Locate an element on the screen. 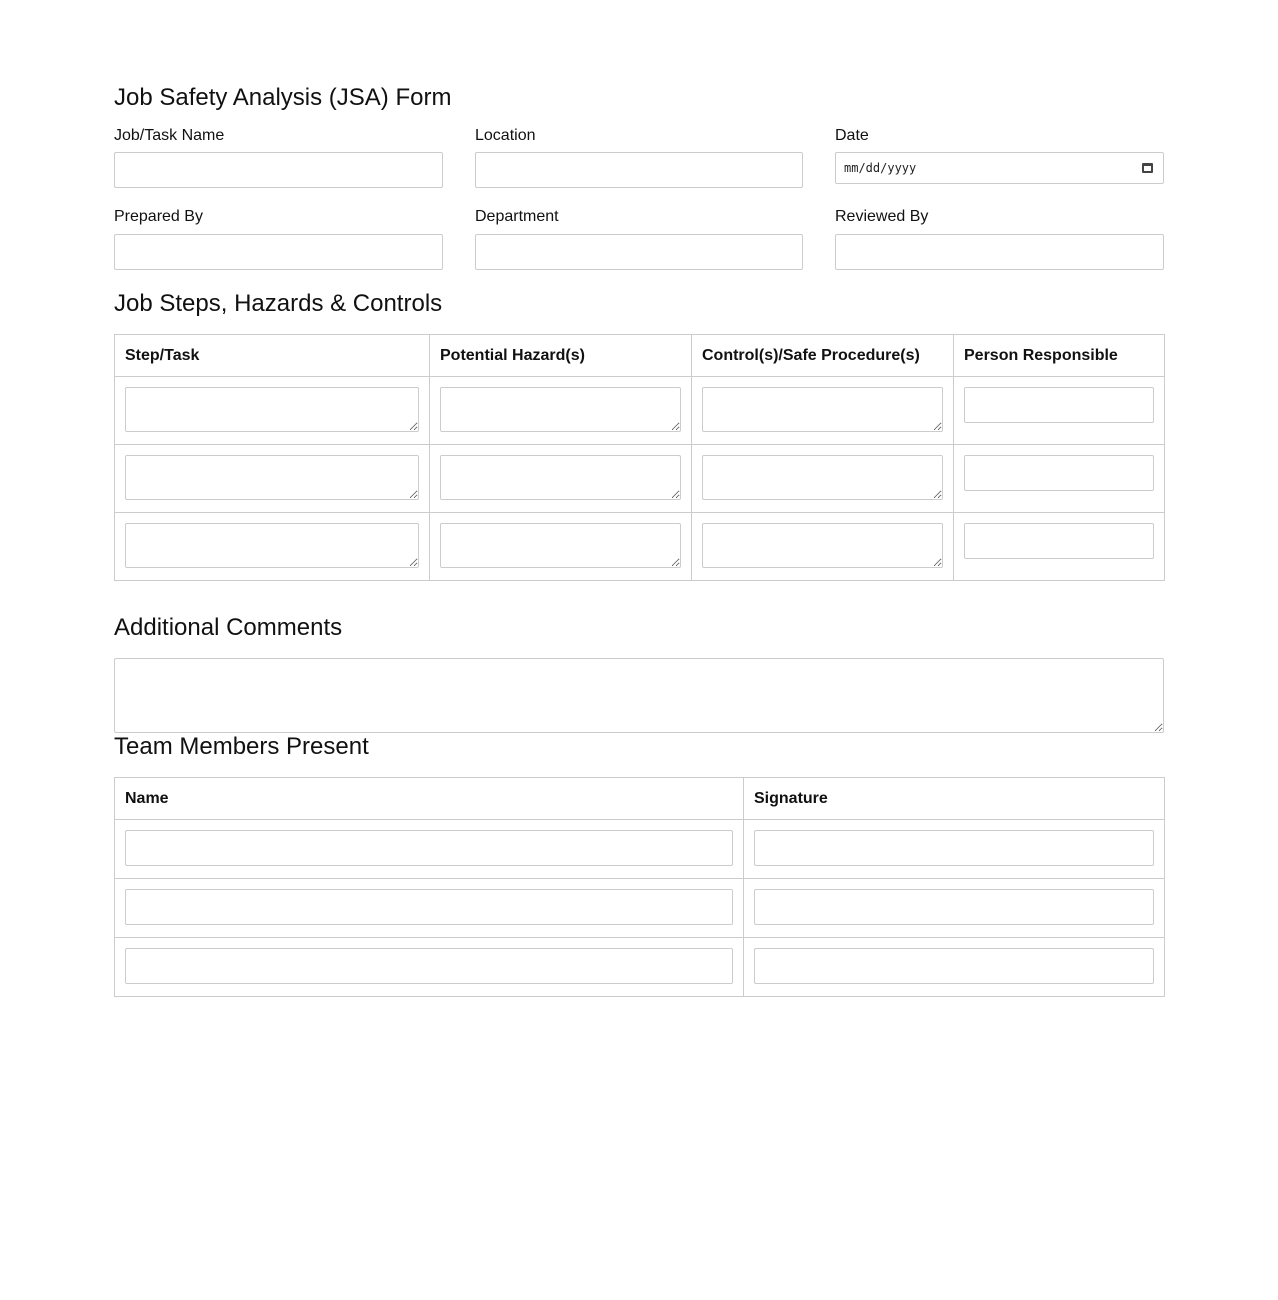 The image size is (1278, 1300). date-placeholder: mm/dd/yyyy is located at coordinates (880, 168).